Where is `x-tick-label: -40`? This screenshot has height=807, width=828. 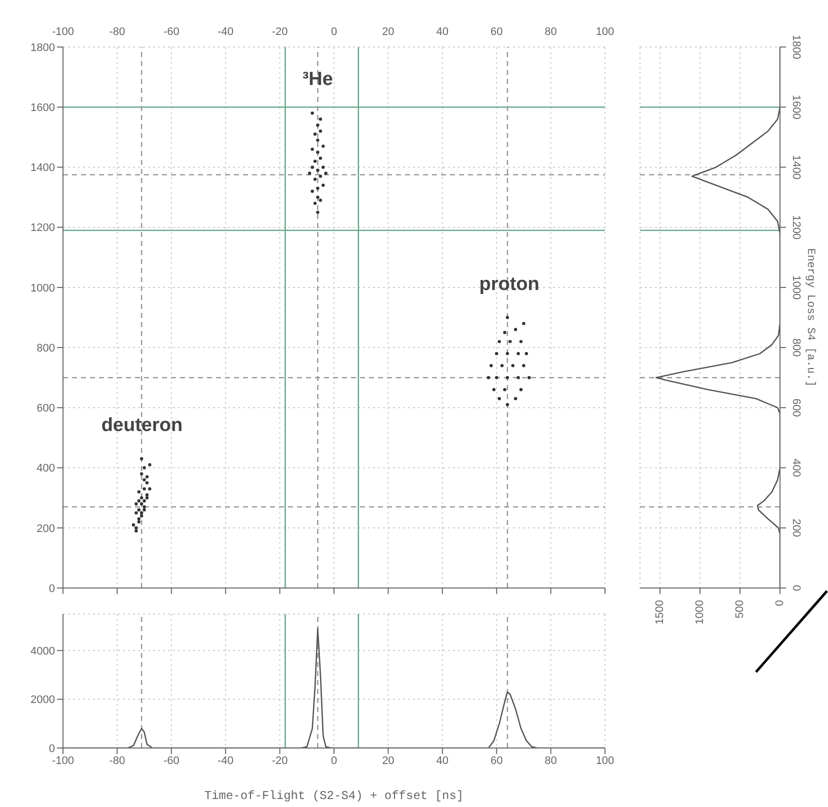
x-tick-label: -40 is located at coordinates (226, 760).